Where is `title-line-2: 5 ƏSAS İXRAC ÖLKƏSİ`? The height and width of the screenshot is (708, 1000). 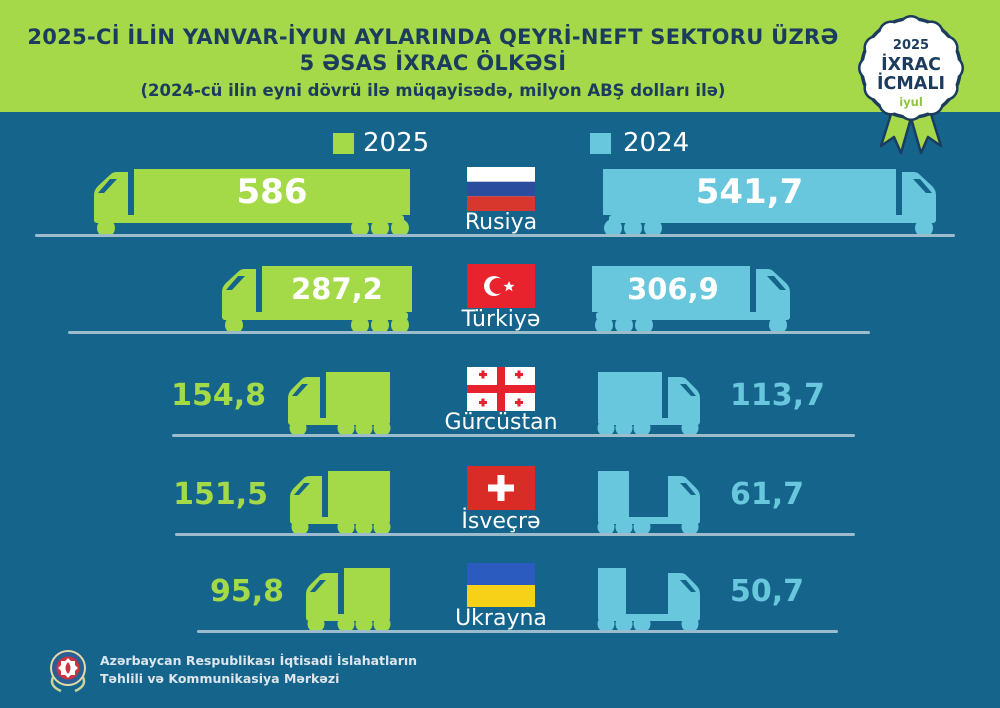
title-line-2: 5 ƏSAS İXRAC ÖLKƏSİ is located at coordinates (433, 63).